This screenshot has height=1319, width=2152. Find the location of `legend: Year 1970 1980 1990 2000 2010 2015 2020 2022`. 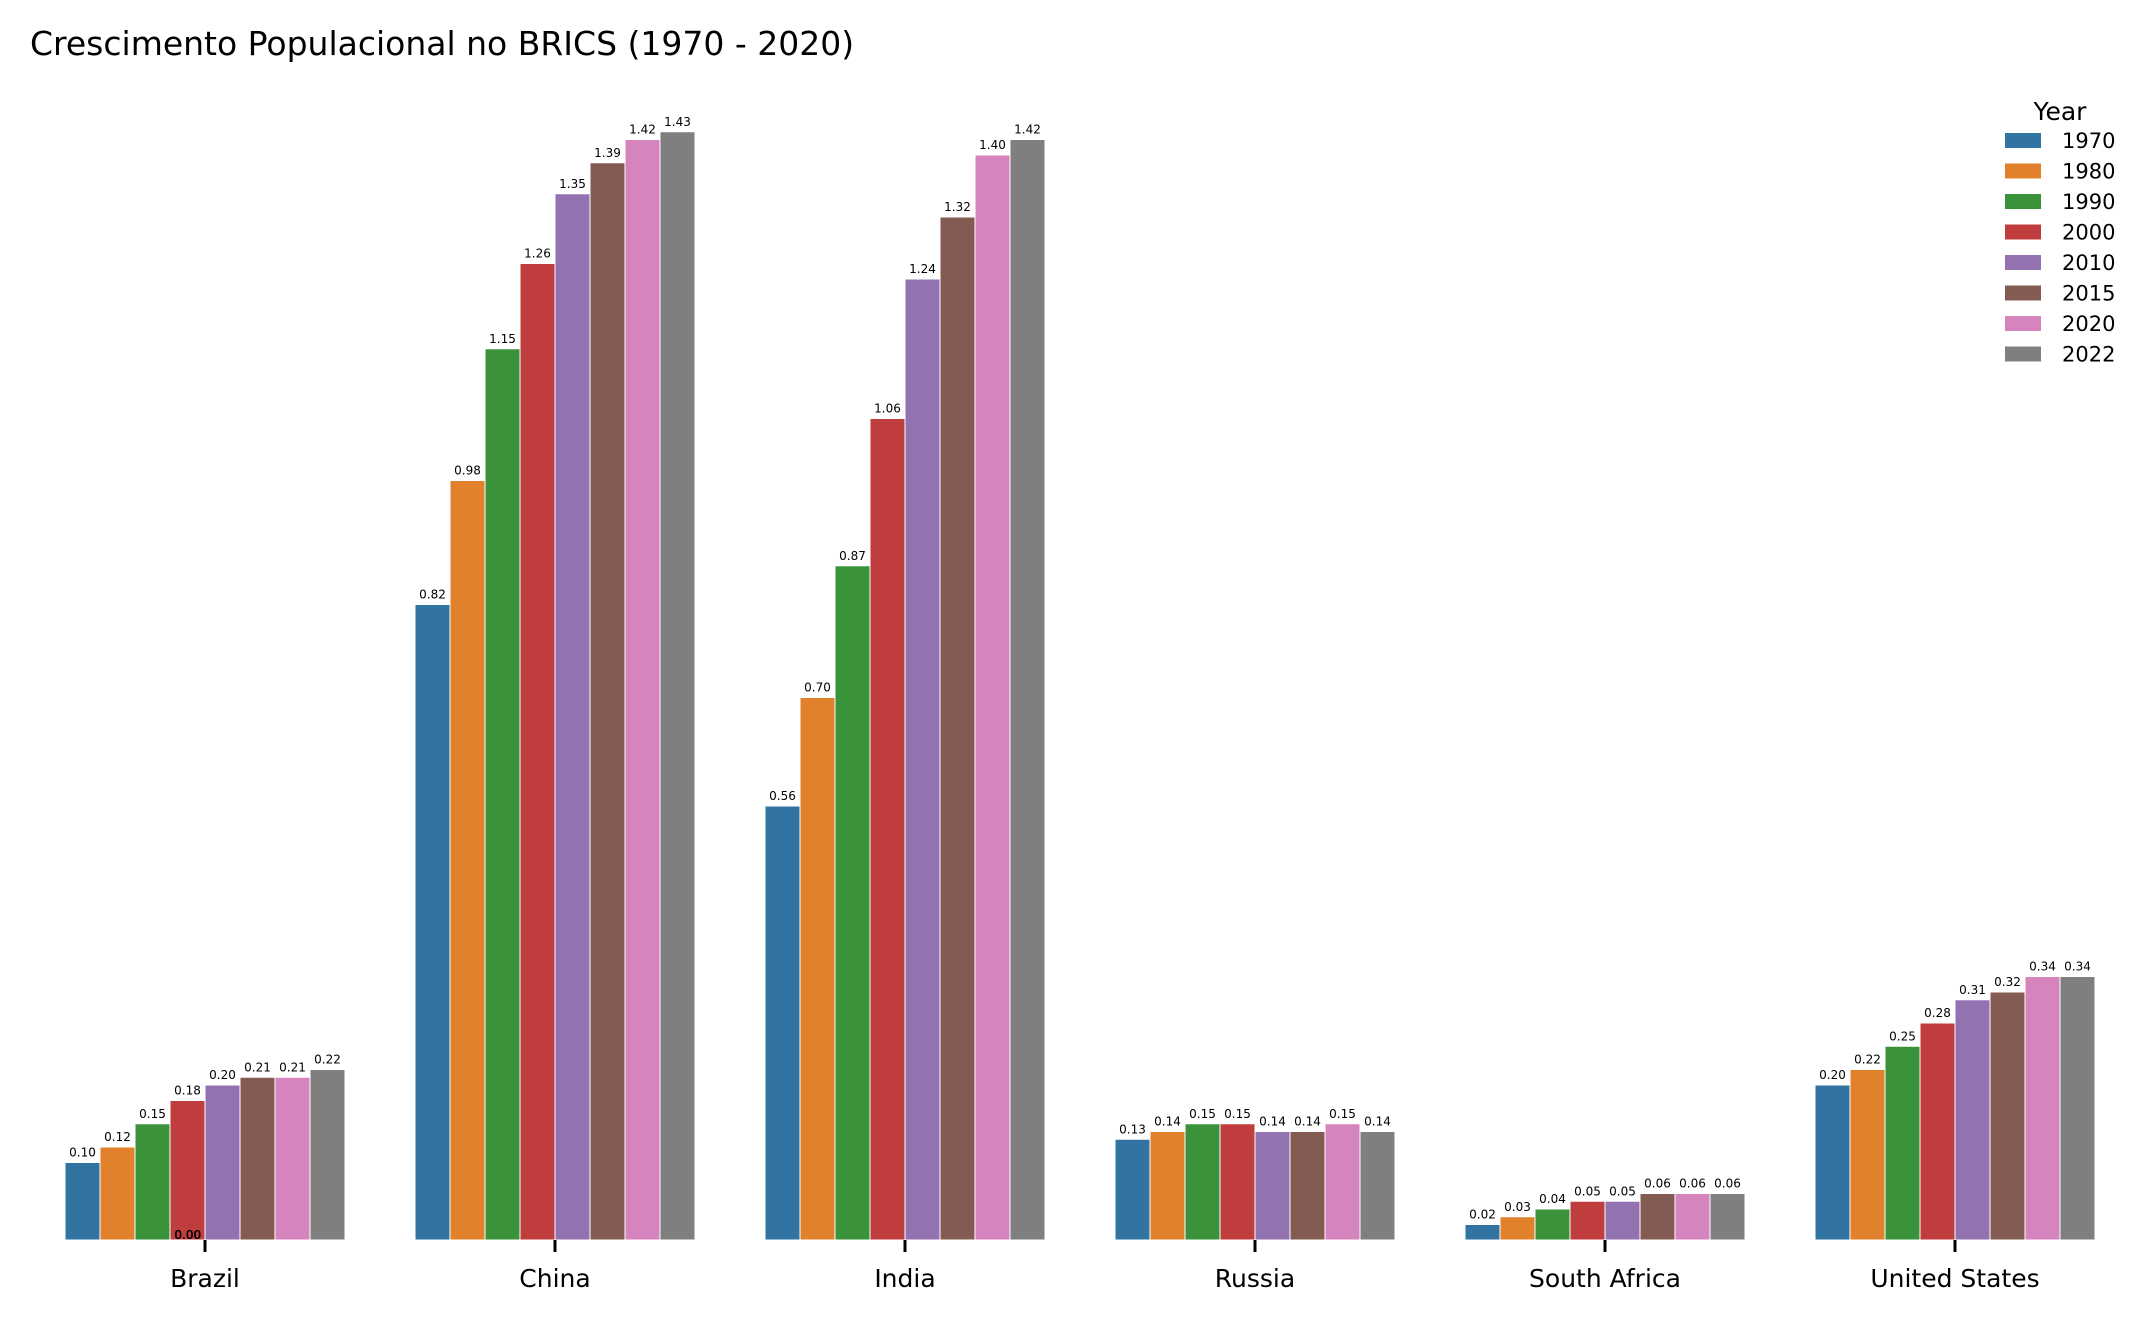

legend: Year 1970 1980 1990 2000 2010 2015 2020 2022 is located at coordinates (2060, 232).